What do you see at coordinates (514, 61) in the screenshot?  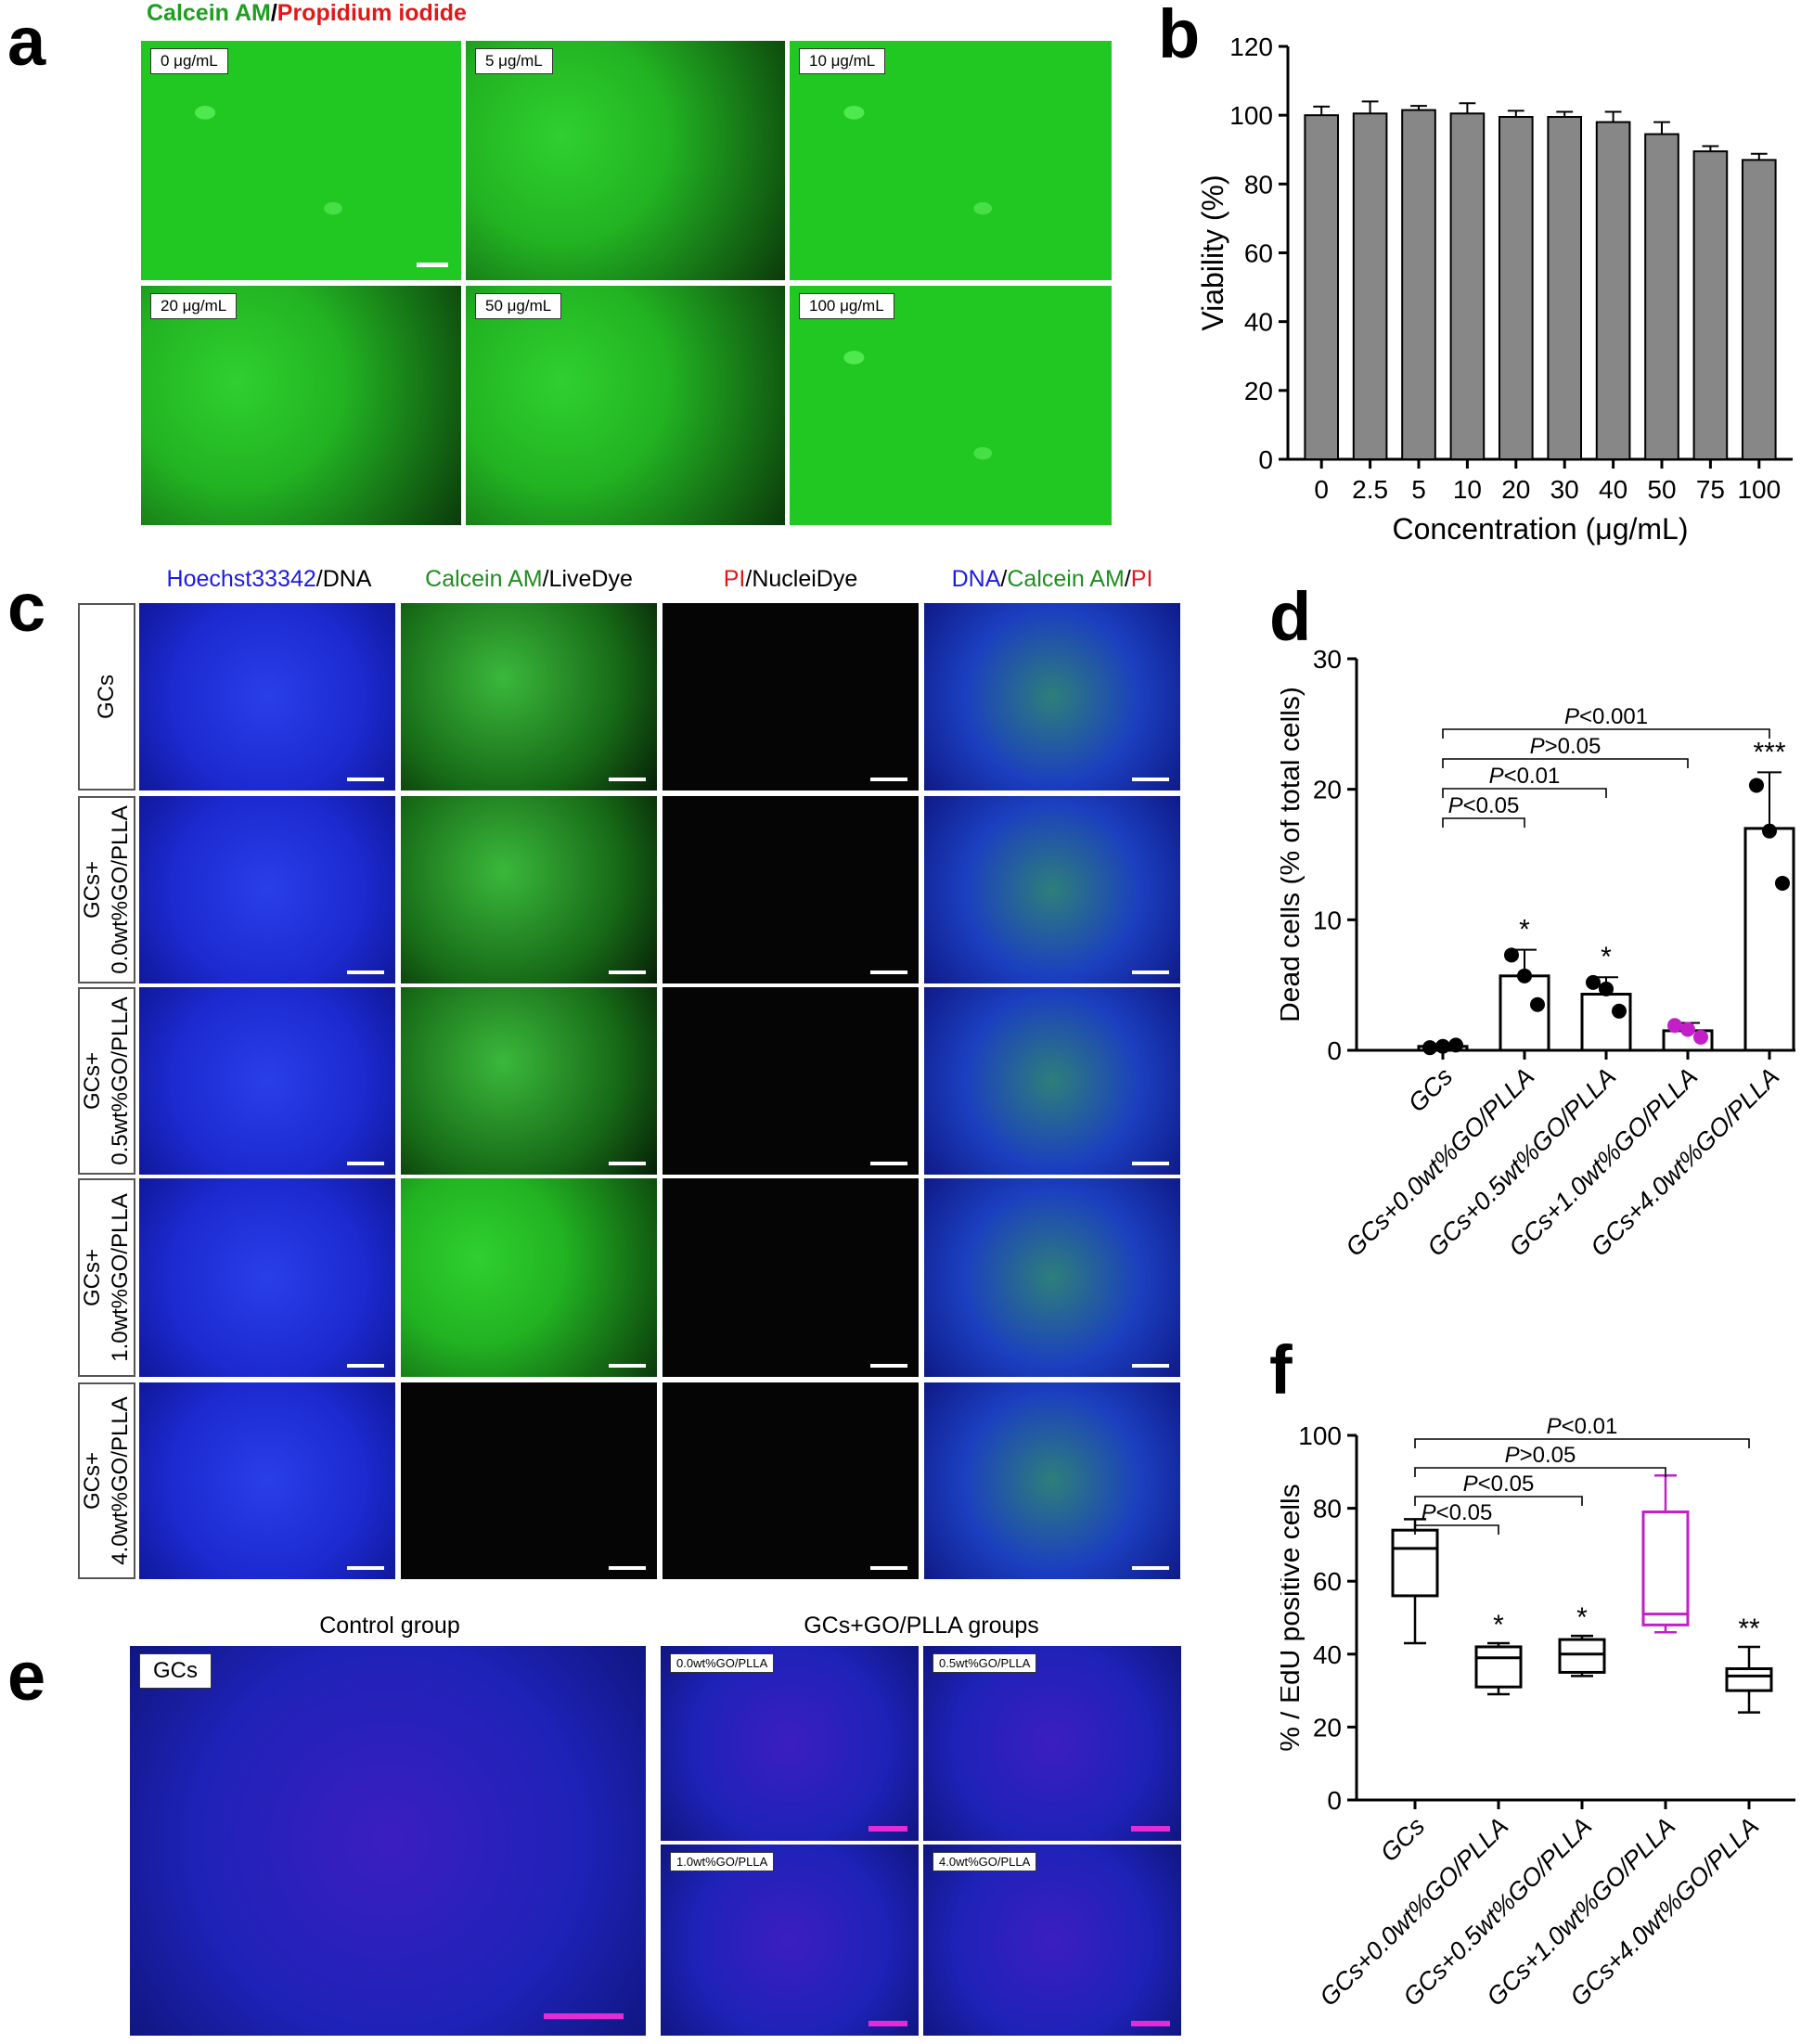 I see `micrograph-label: 5 μg/mL` at bounding box center [514, 61].